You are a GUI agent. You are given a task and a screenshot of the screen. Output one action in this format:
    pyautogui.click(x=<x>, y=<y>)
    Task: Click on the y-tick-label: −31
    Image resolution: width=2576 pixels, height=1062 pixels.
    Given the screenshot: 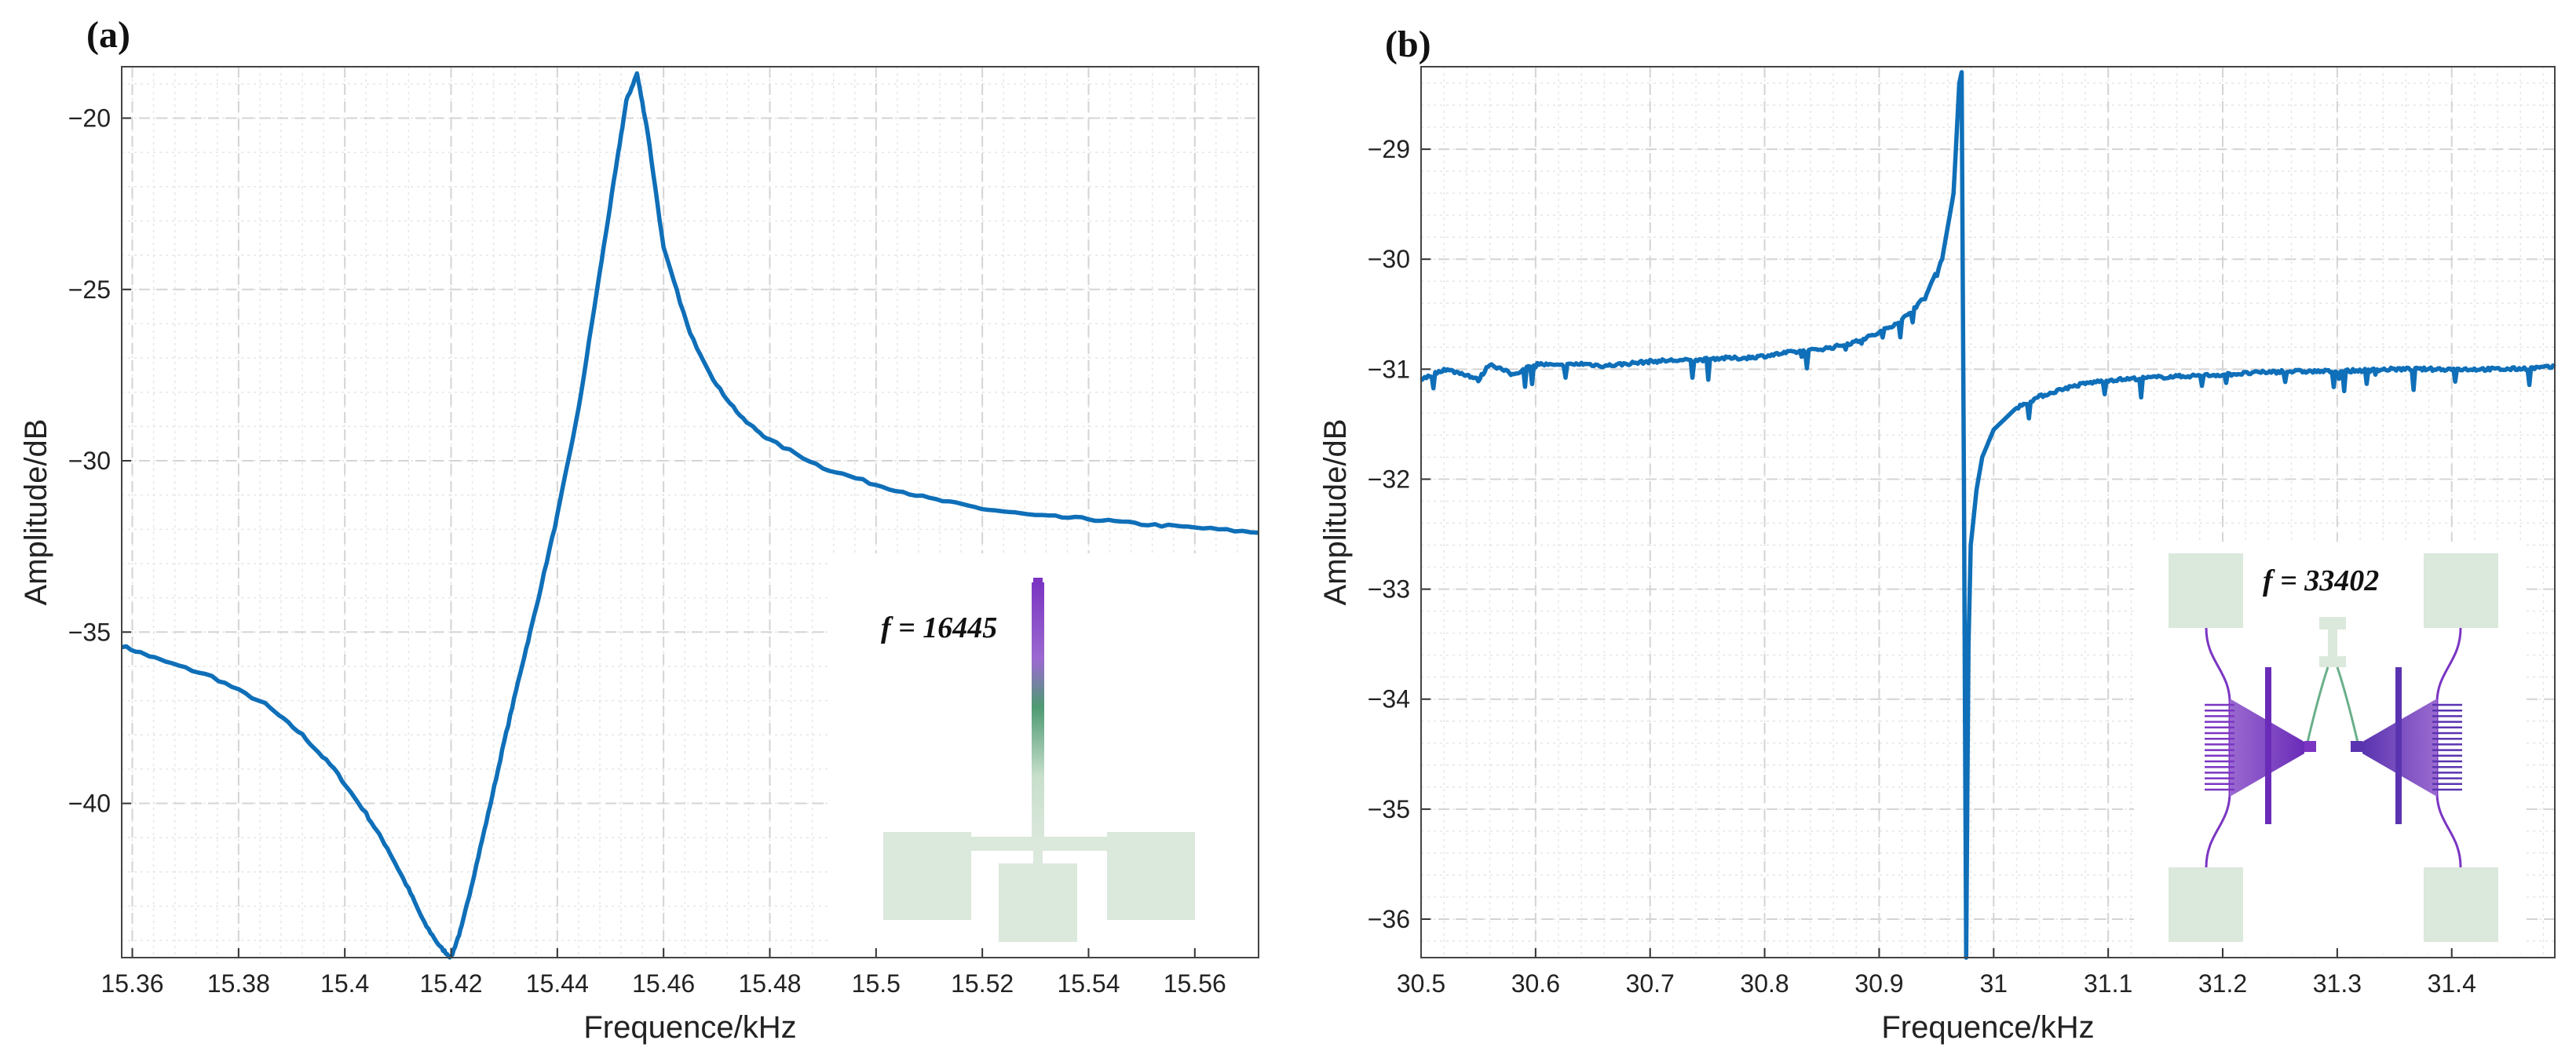 What is the action you would take?
    pyautogui.click(x=1389, y=369)
    